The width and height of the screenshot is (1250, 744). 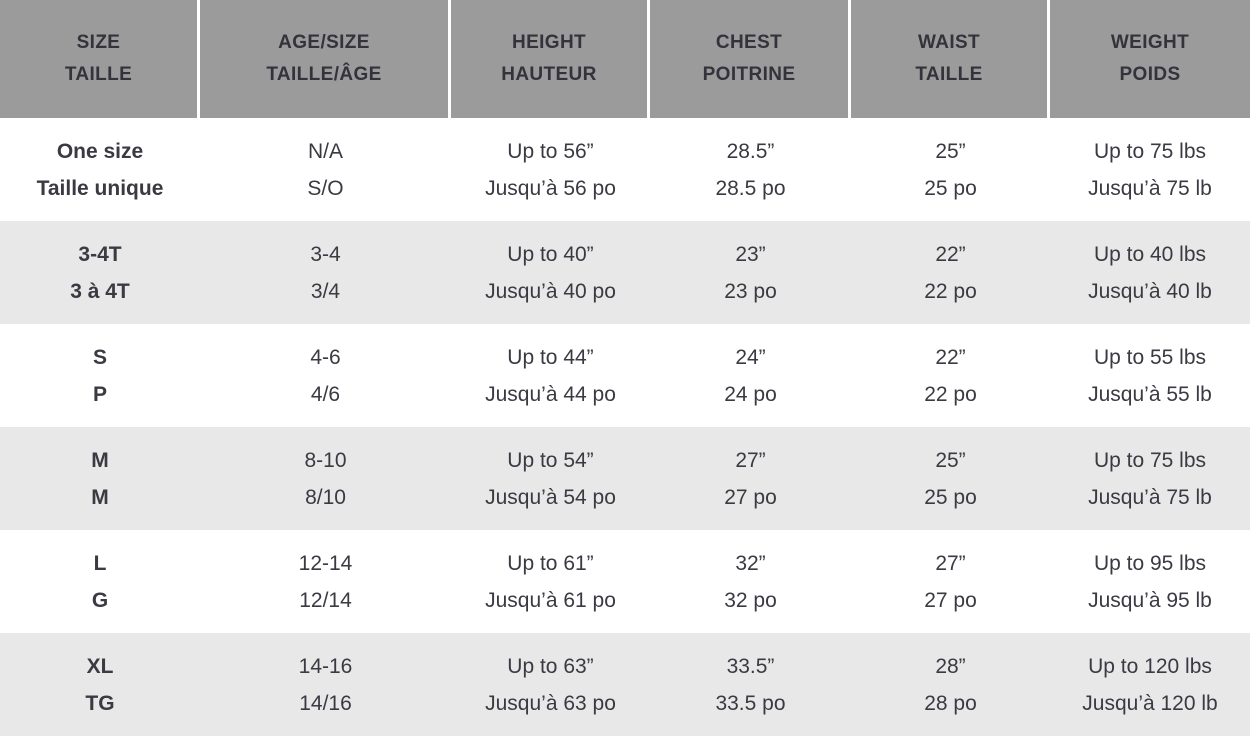 I want to click on cell-line-en: 28.5”, so click(x=750, y=151).